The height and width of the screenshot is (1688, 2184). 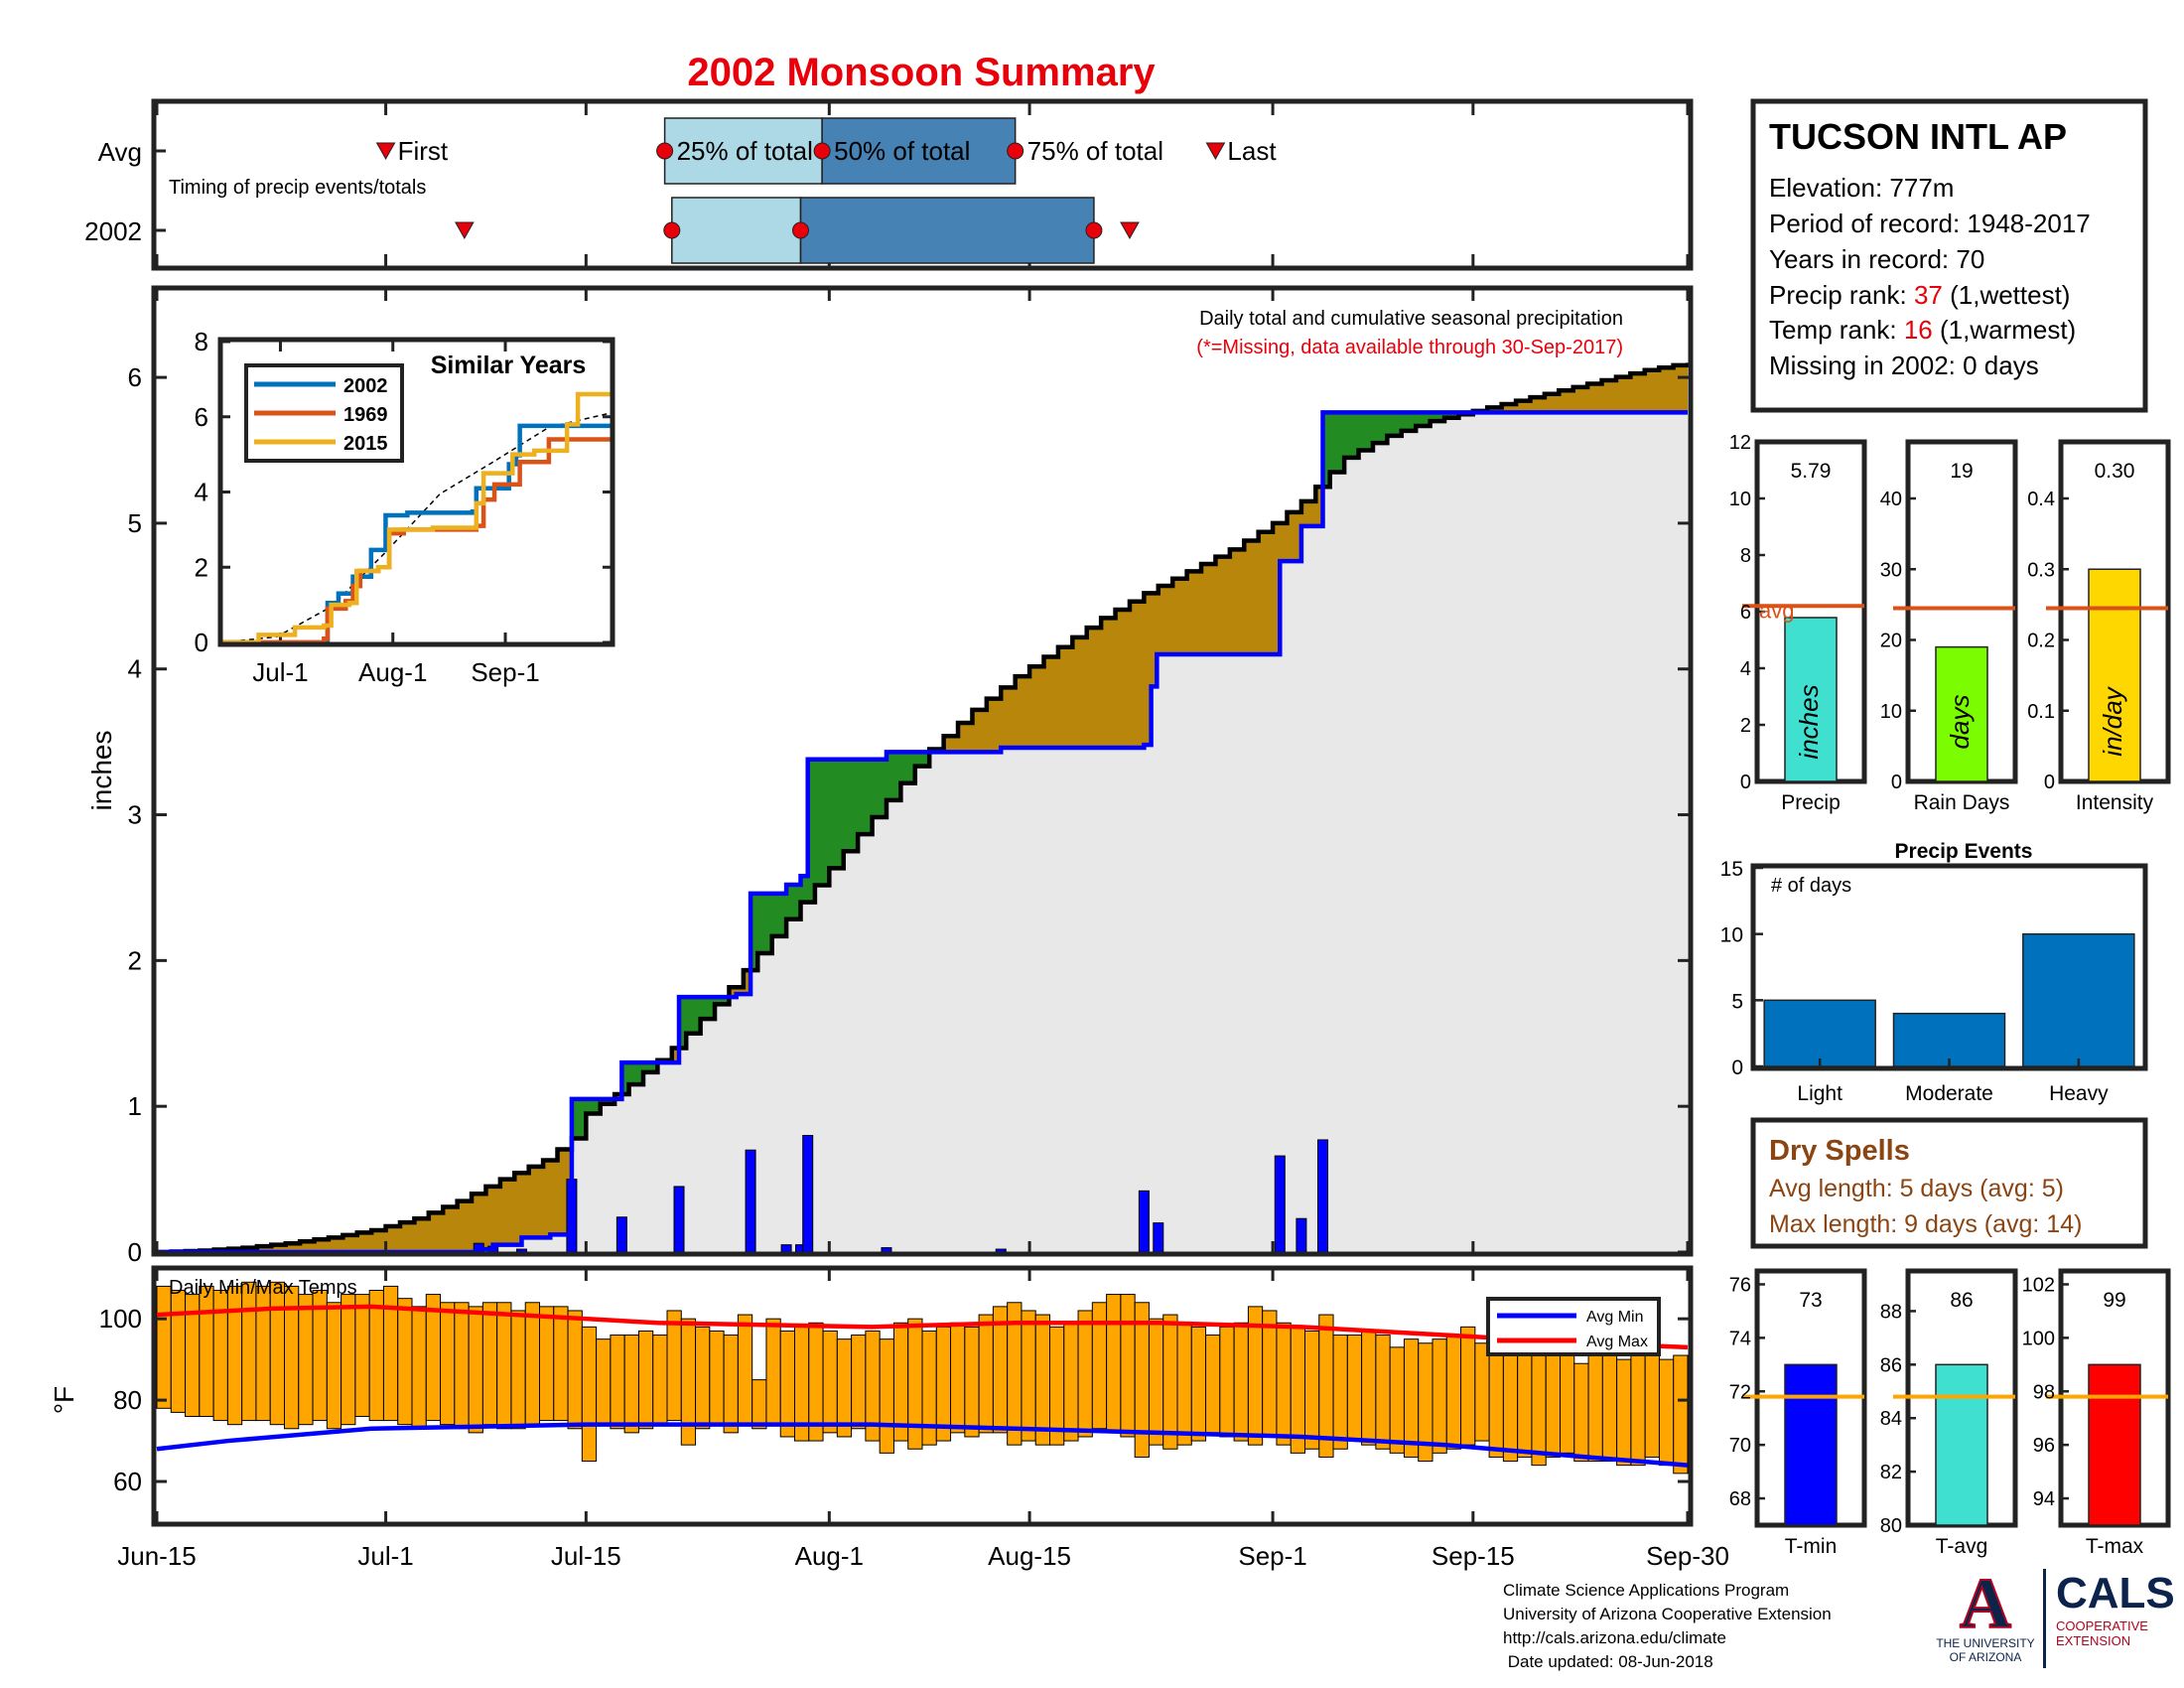 I want to click on summary-y-tick-label: 68, so click(x=1740, y=1499).